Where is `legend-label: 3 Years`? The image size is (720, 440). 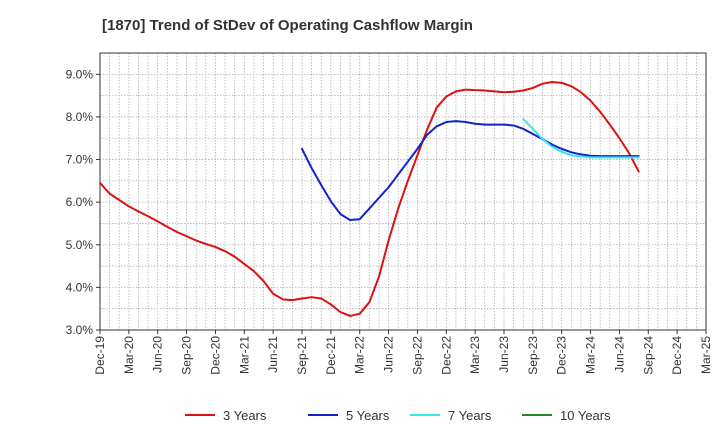 legend-label: 3 Years is located at coordinates (245, 415).